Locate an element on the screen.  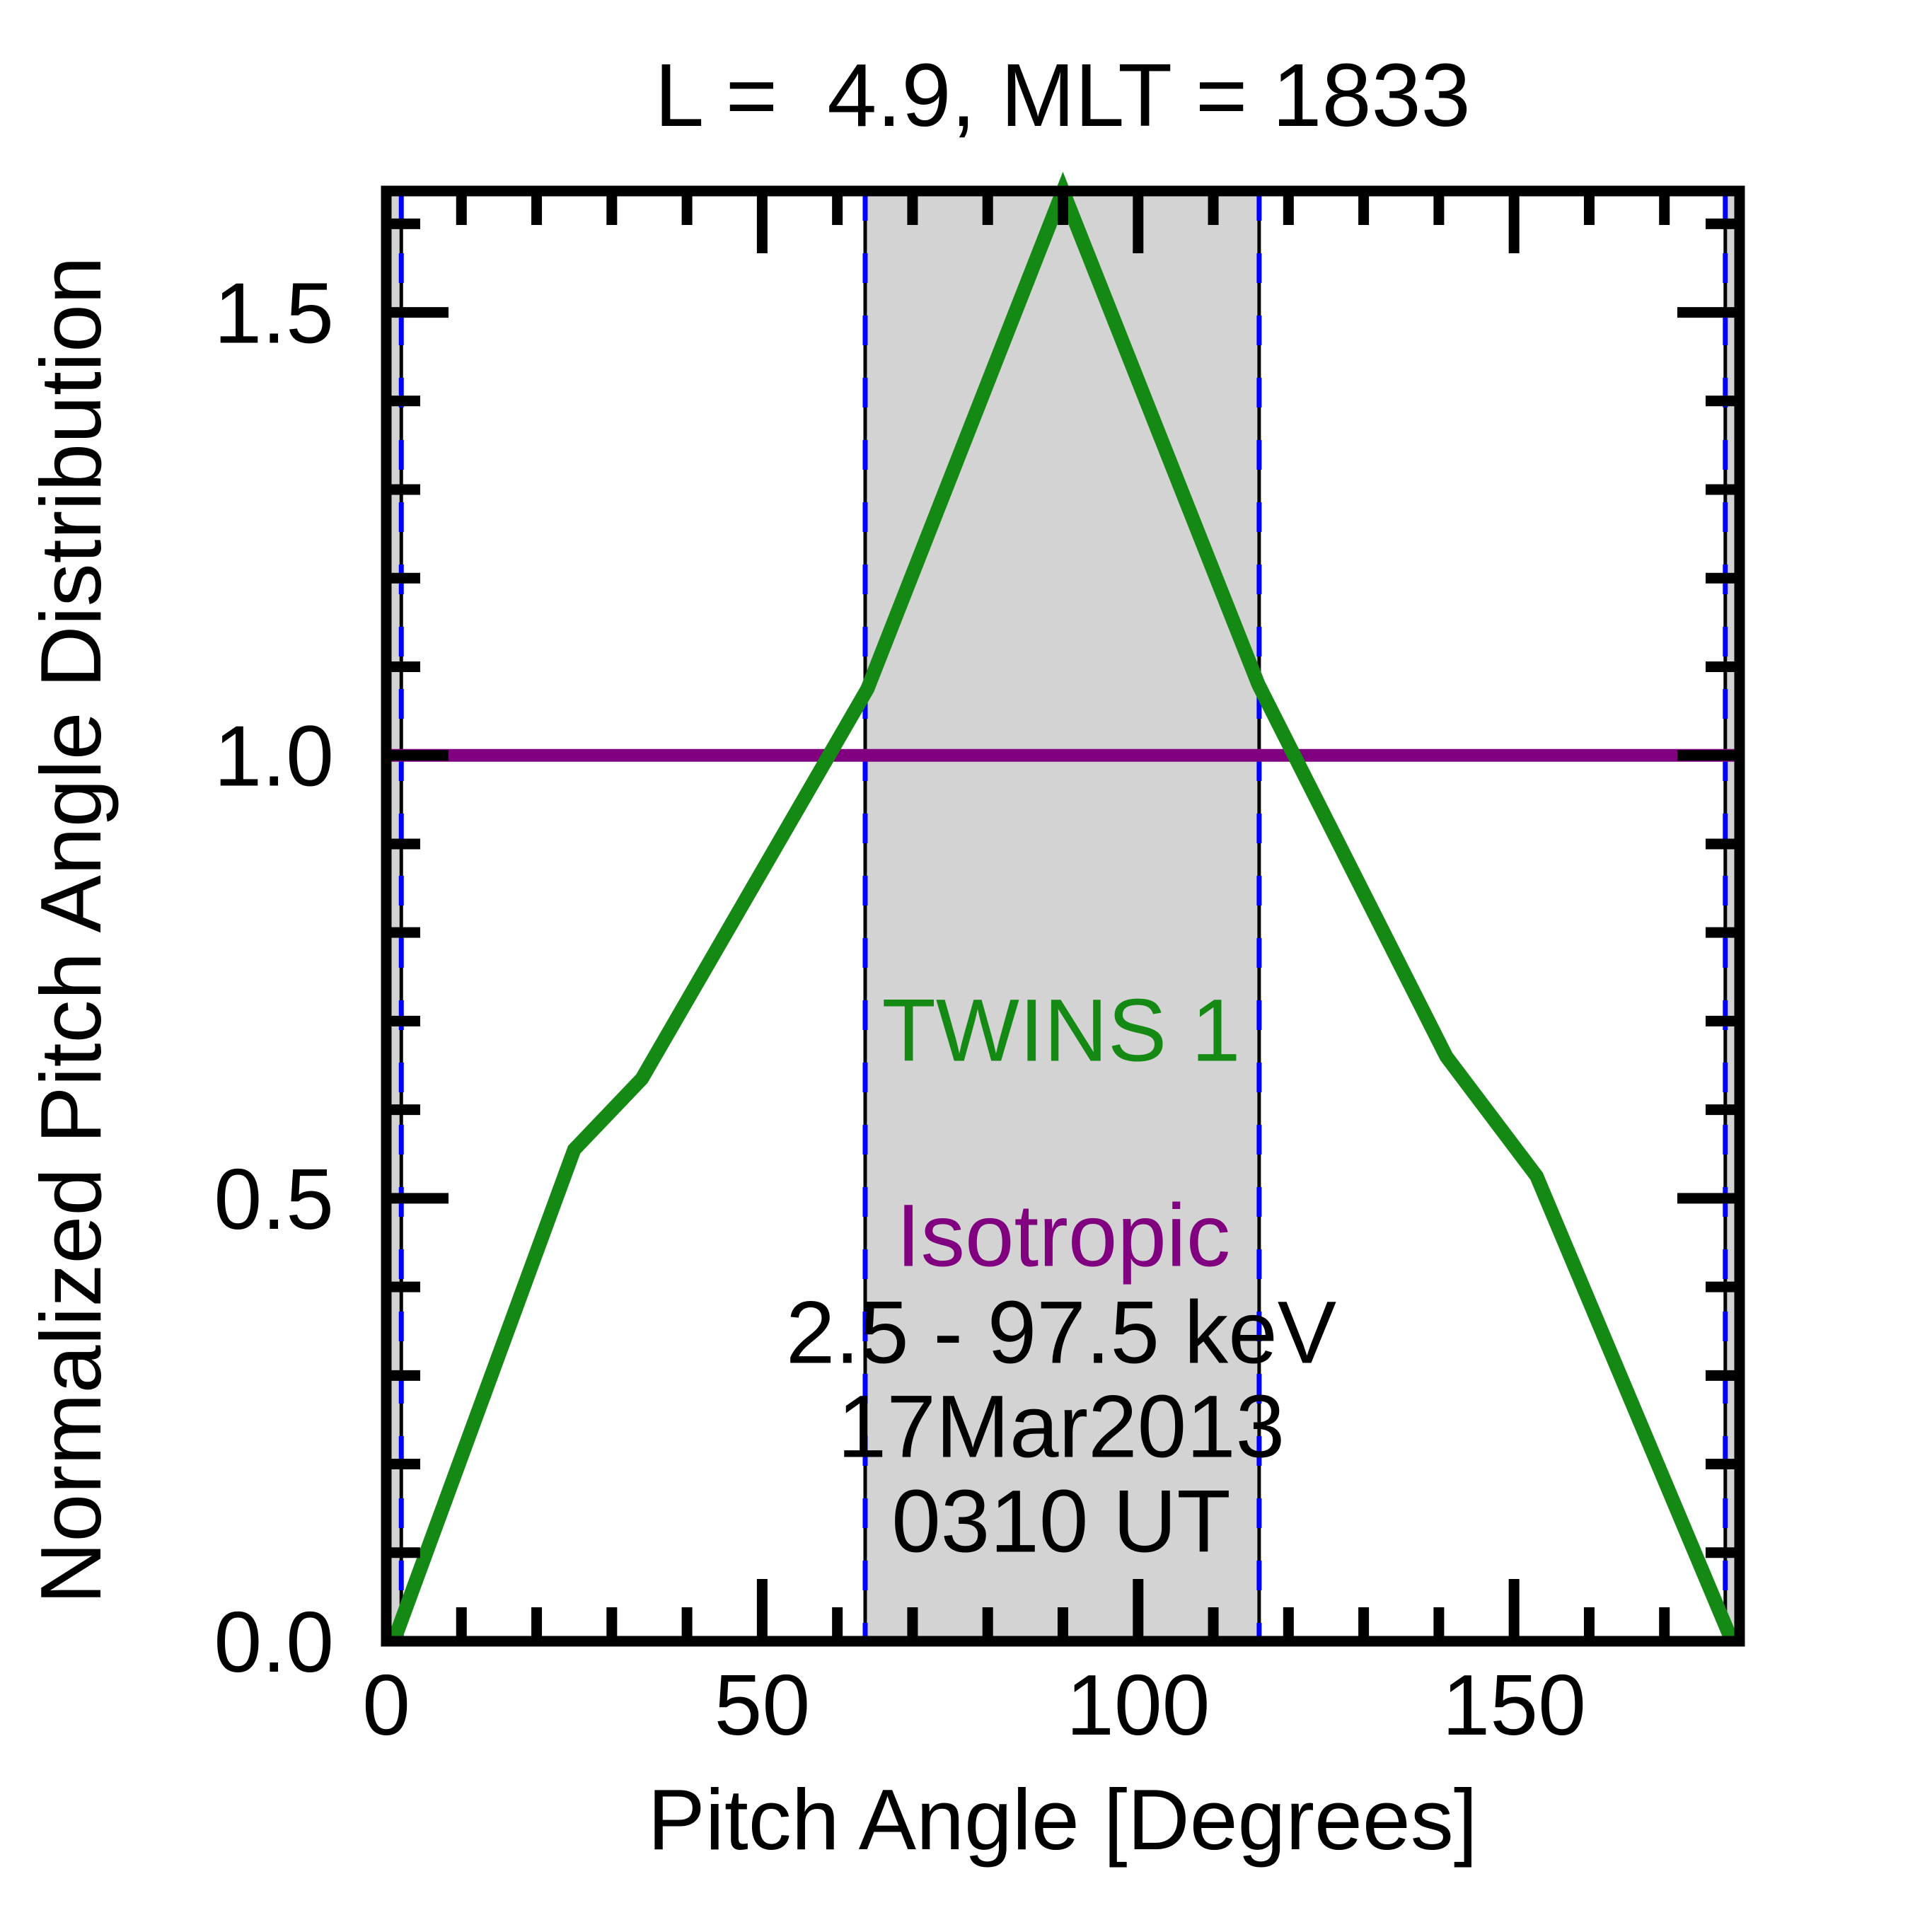
y-tick-label: 0.5 is located at coordinates (274, 1199).